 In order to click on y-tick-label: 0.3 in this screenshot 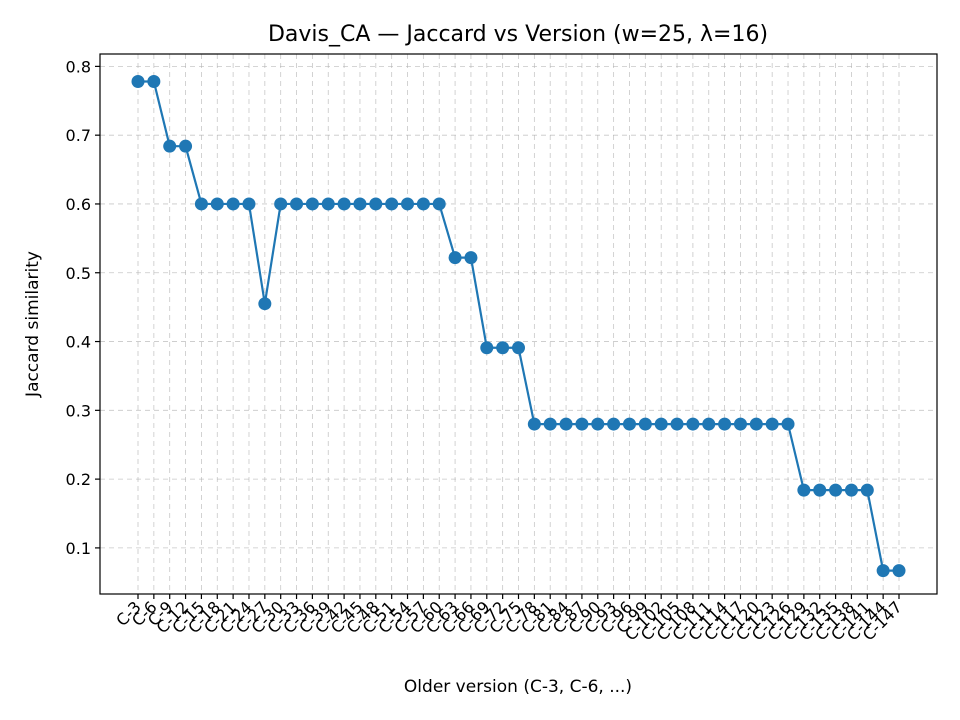, I will do `click(78, 410)`.